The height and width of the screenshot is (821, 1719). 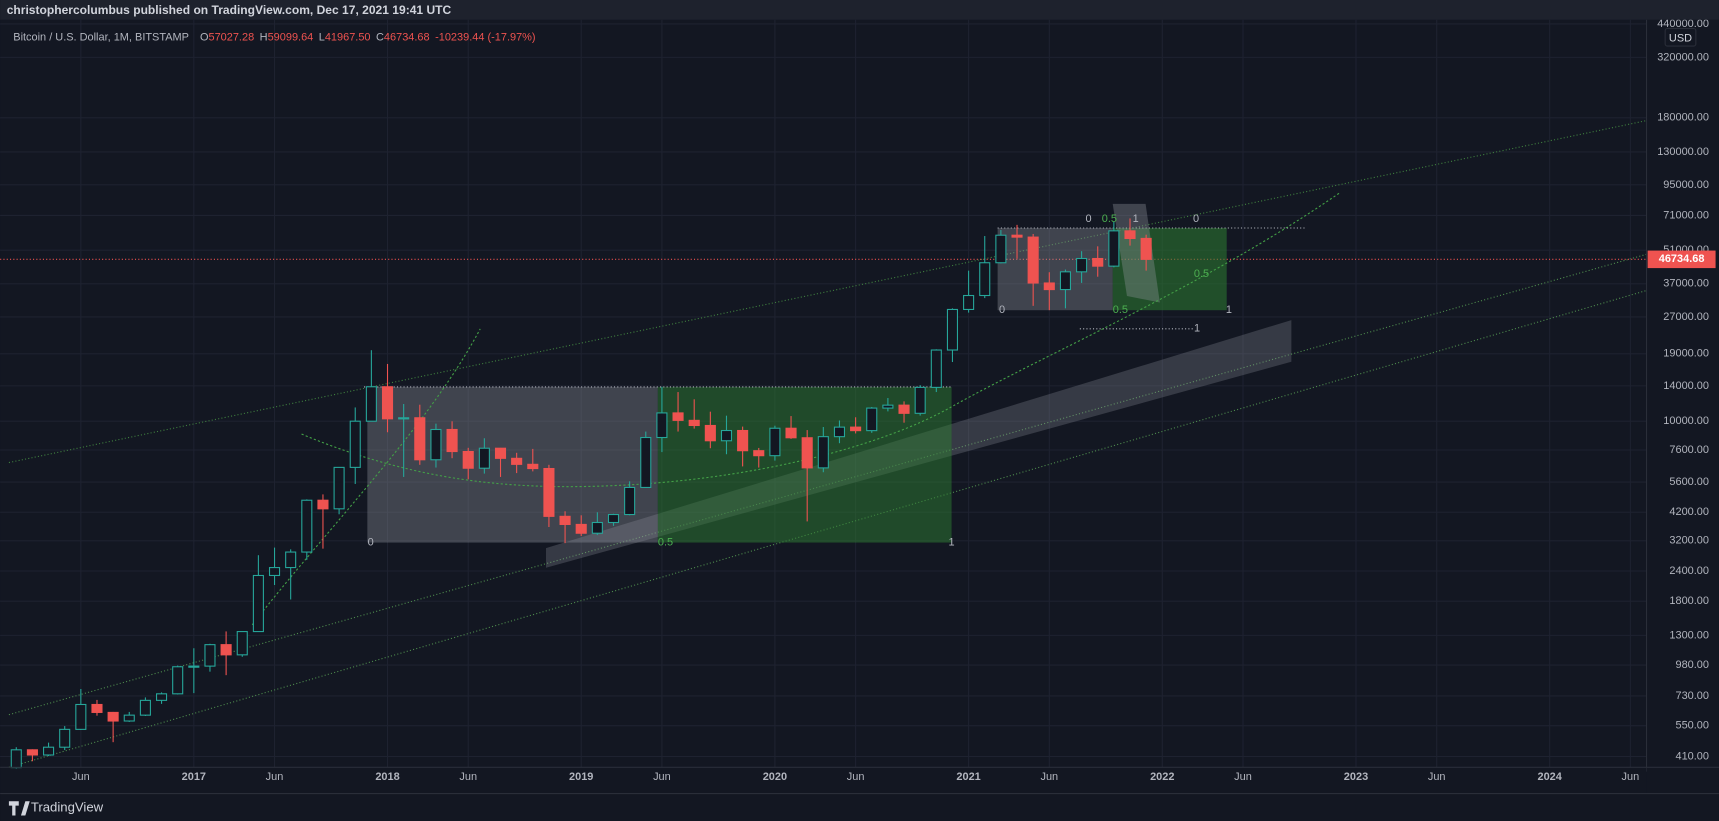 I want to click on brand: TradingView, so click(x=67, y=806).